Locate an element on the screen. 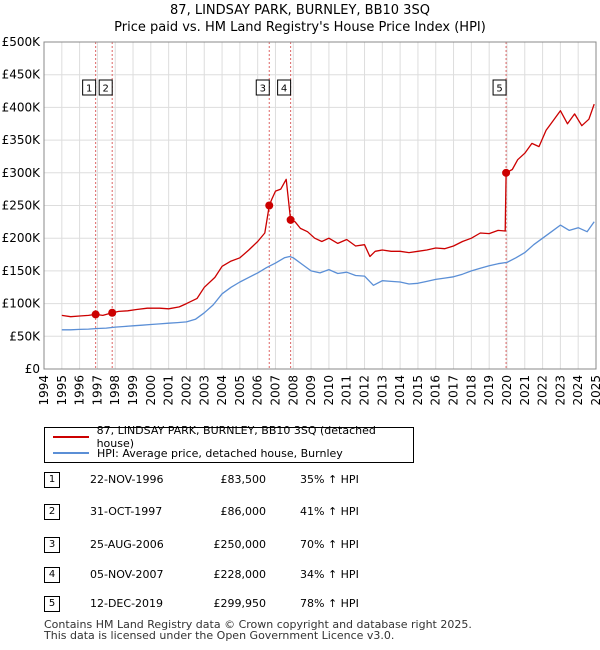 This screenshot has height=650, width=600. x-tick-label: 2000 is located at coordinates (151, 390).